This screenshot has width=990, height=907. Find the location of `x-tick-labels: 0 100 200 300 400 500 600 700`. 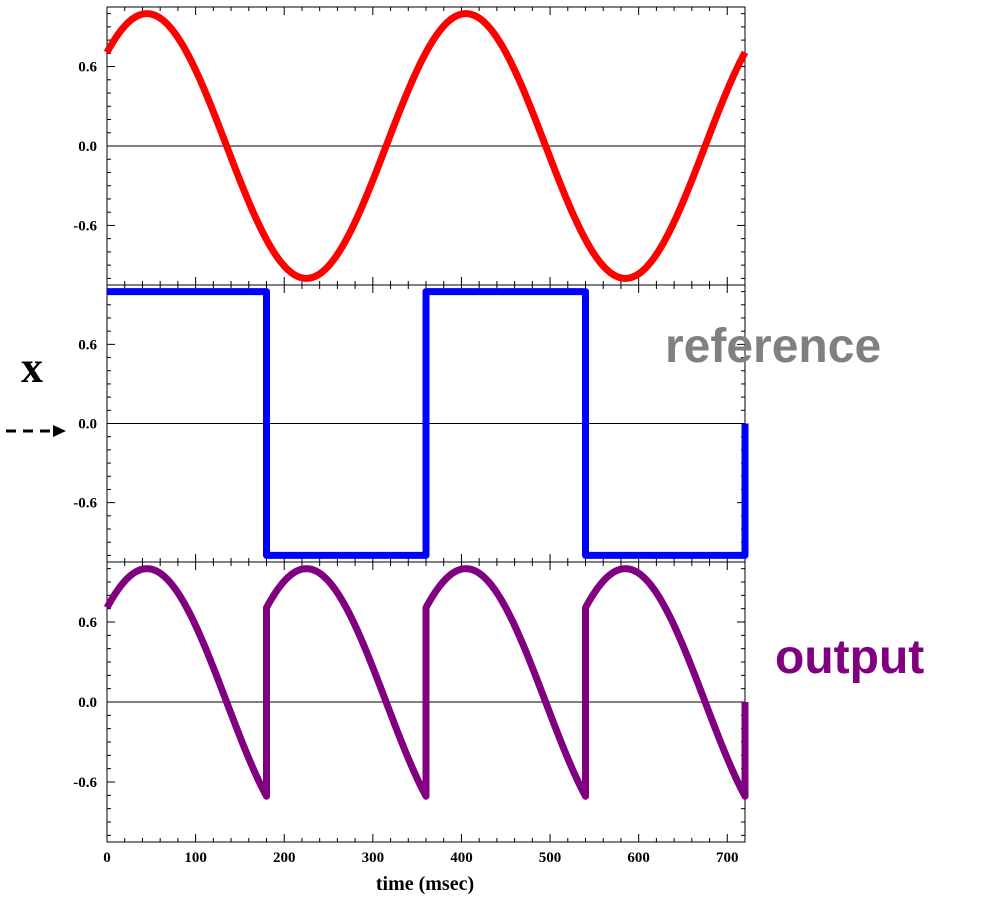

x-tick-labels: 0 100 200 300 400 500 600 700 is located at coordinates (420, 858).